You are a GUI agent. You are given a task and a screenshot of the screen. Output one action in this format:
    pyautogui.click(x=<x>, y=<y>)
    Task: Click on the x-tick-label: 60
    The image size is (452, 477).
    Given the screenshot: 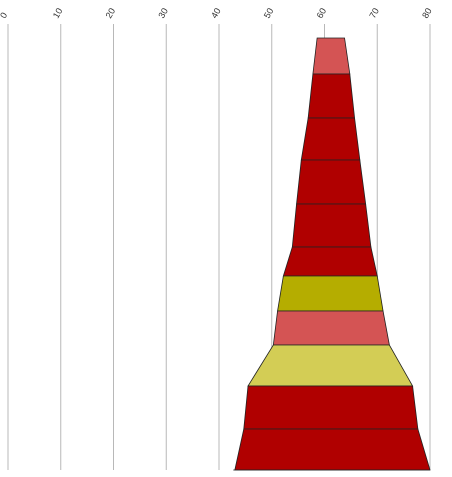 What is the action you would take?
    pyautogui.click(x=322, y=13)
    